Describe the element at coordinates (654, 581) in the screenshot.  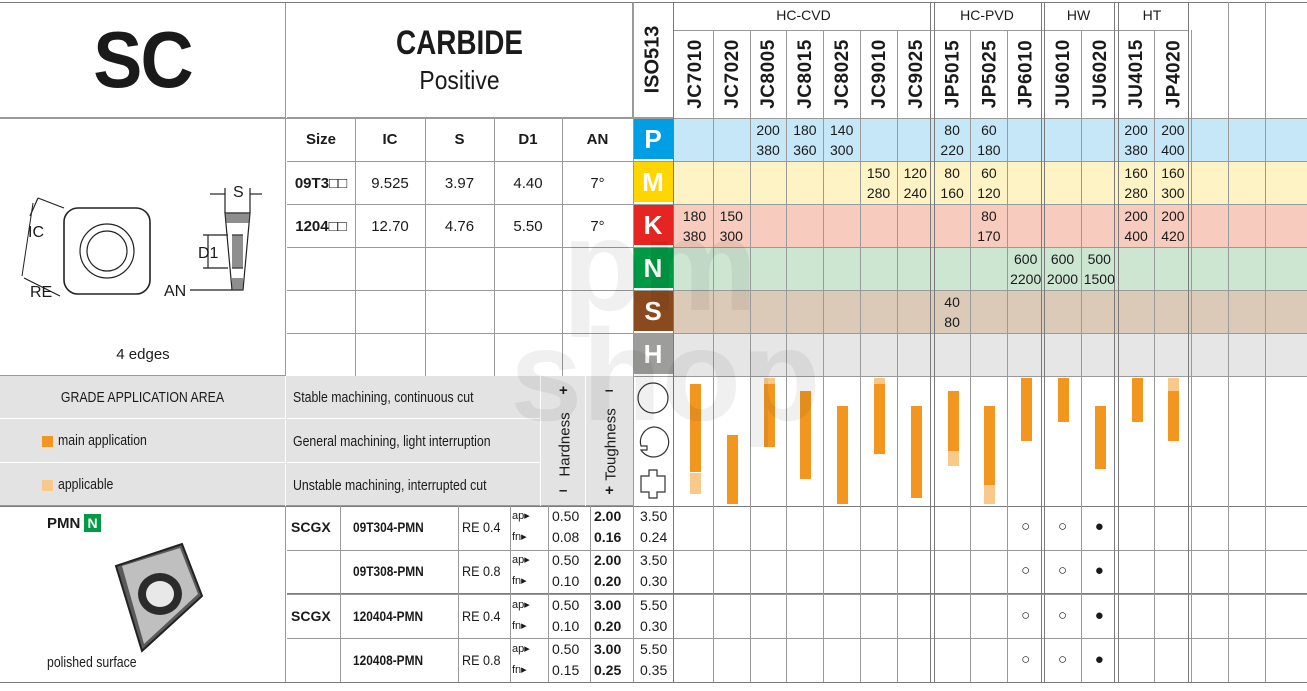
I see `fn-value: 0.30` at that location.